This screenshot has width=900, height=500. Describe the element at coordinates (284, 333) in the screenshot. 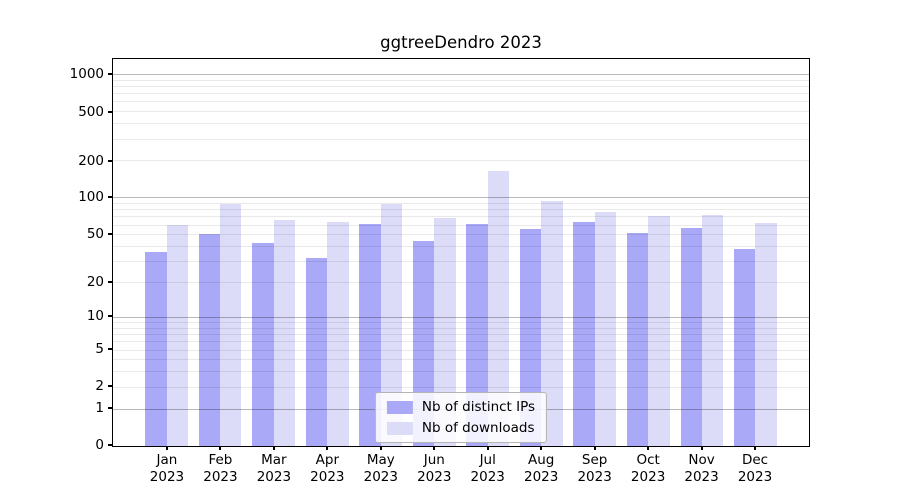

I see `bar-downloads-mar` at that location.